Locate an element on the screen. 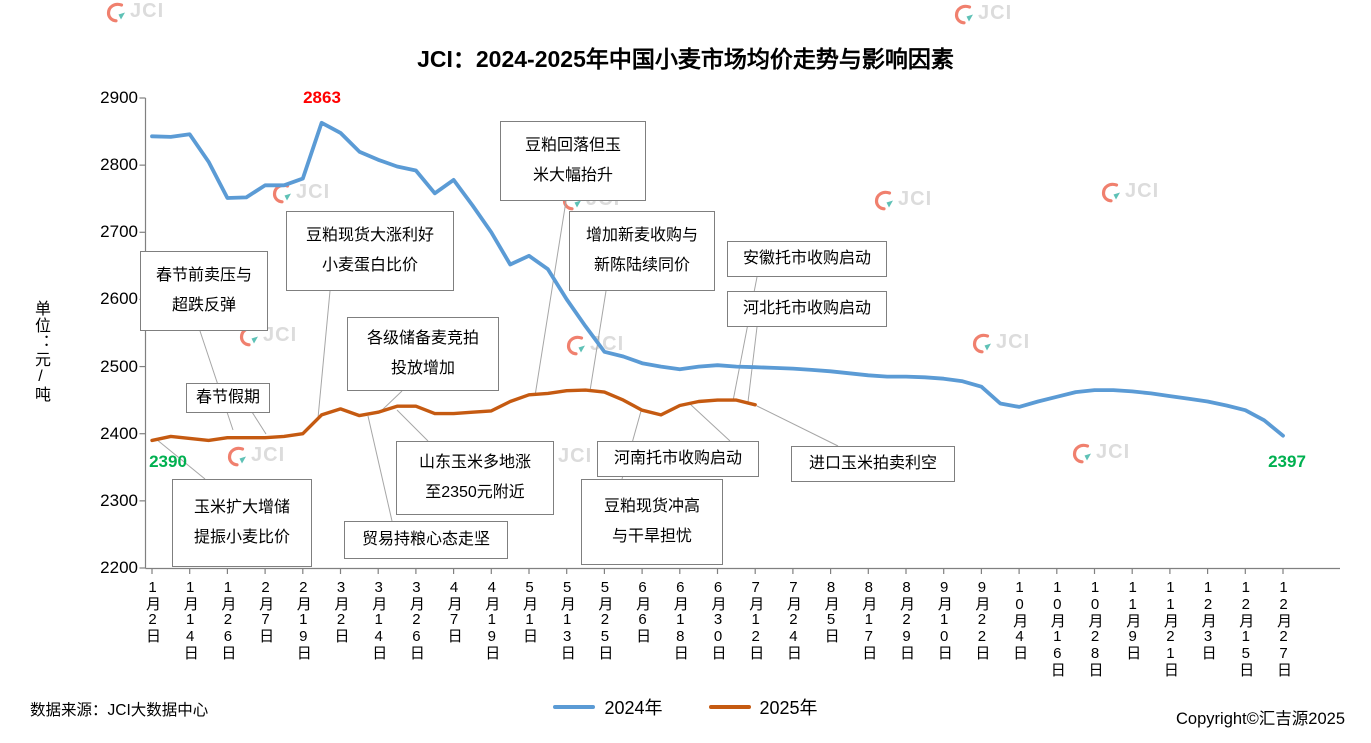  annotation-text: 玉米扩大增储 is located at coordinates (241, 507).